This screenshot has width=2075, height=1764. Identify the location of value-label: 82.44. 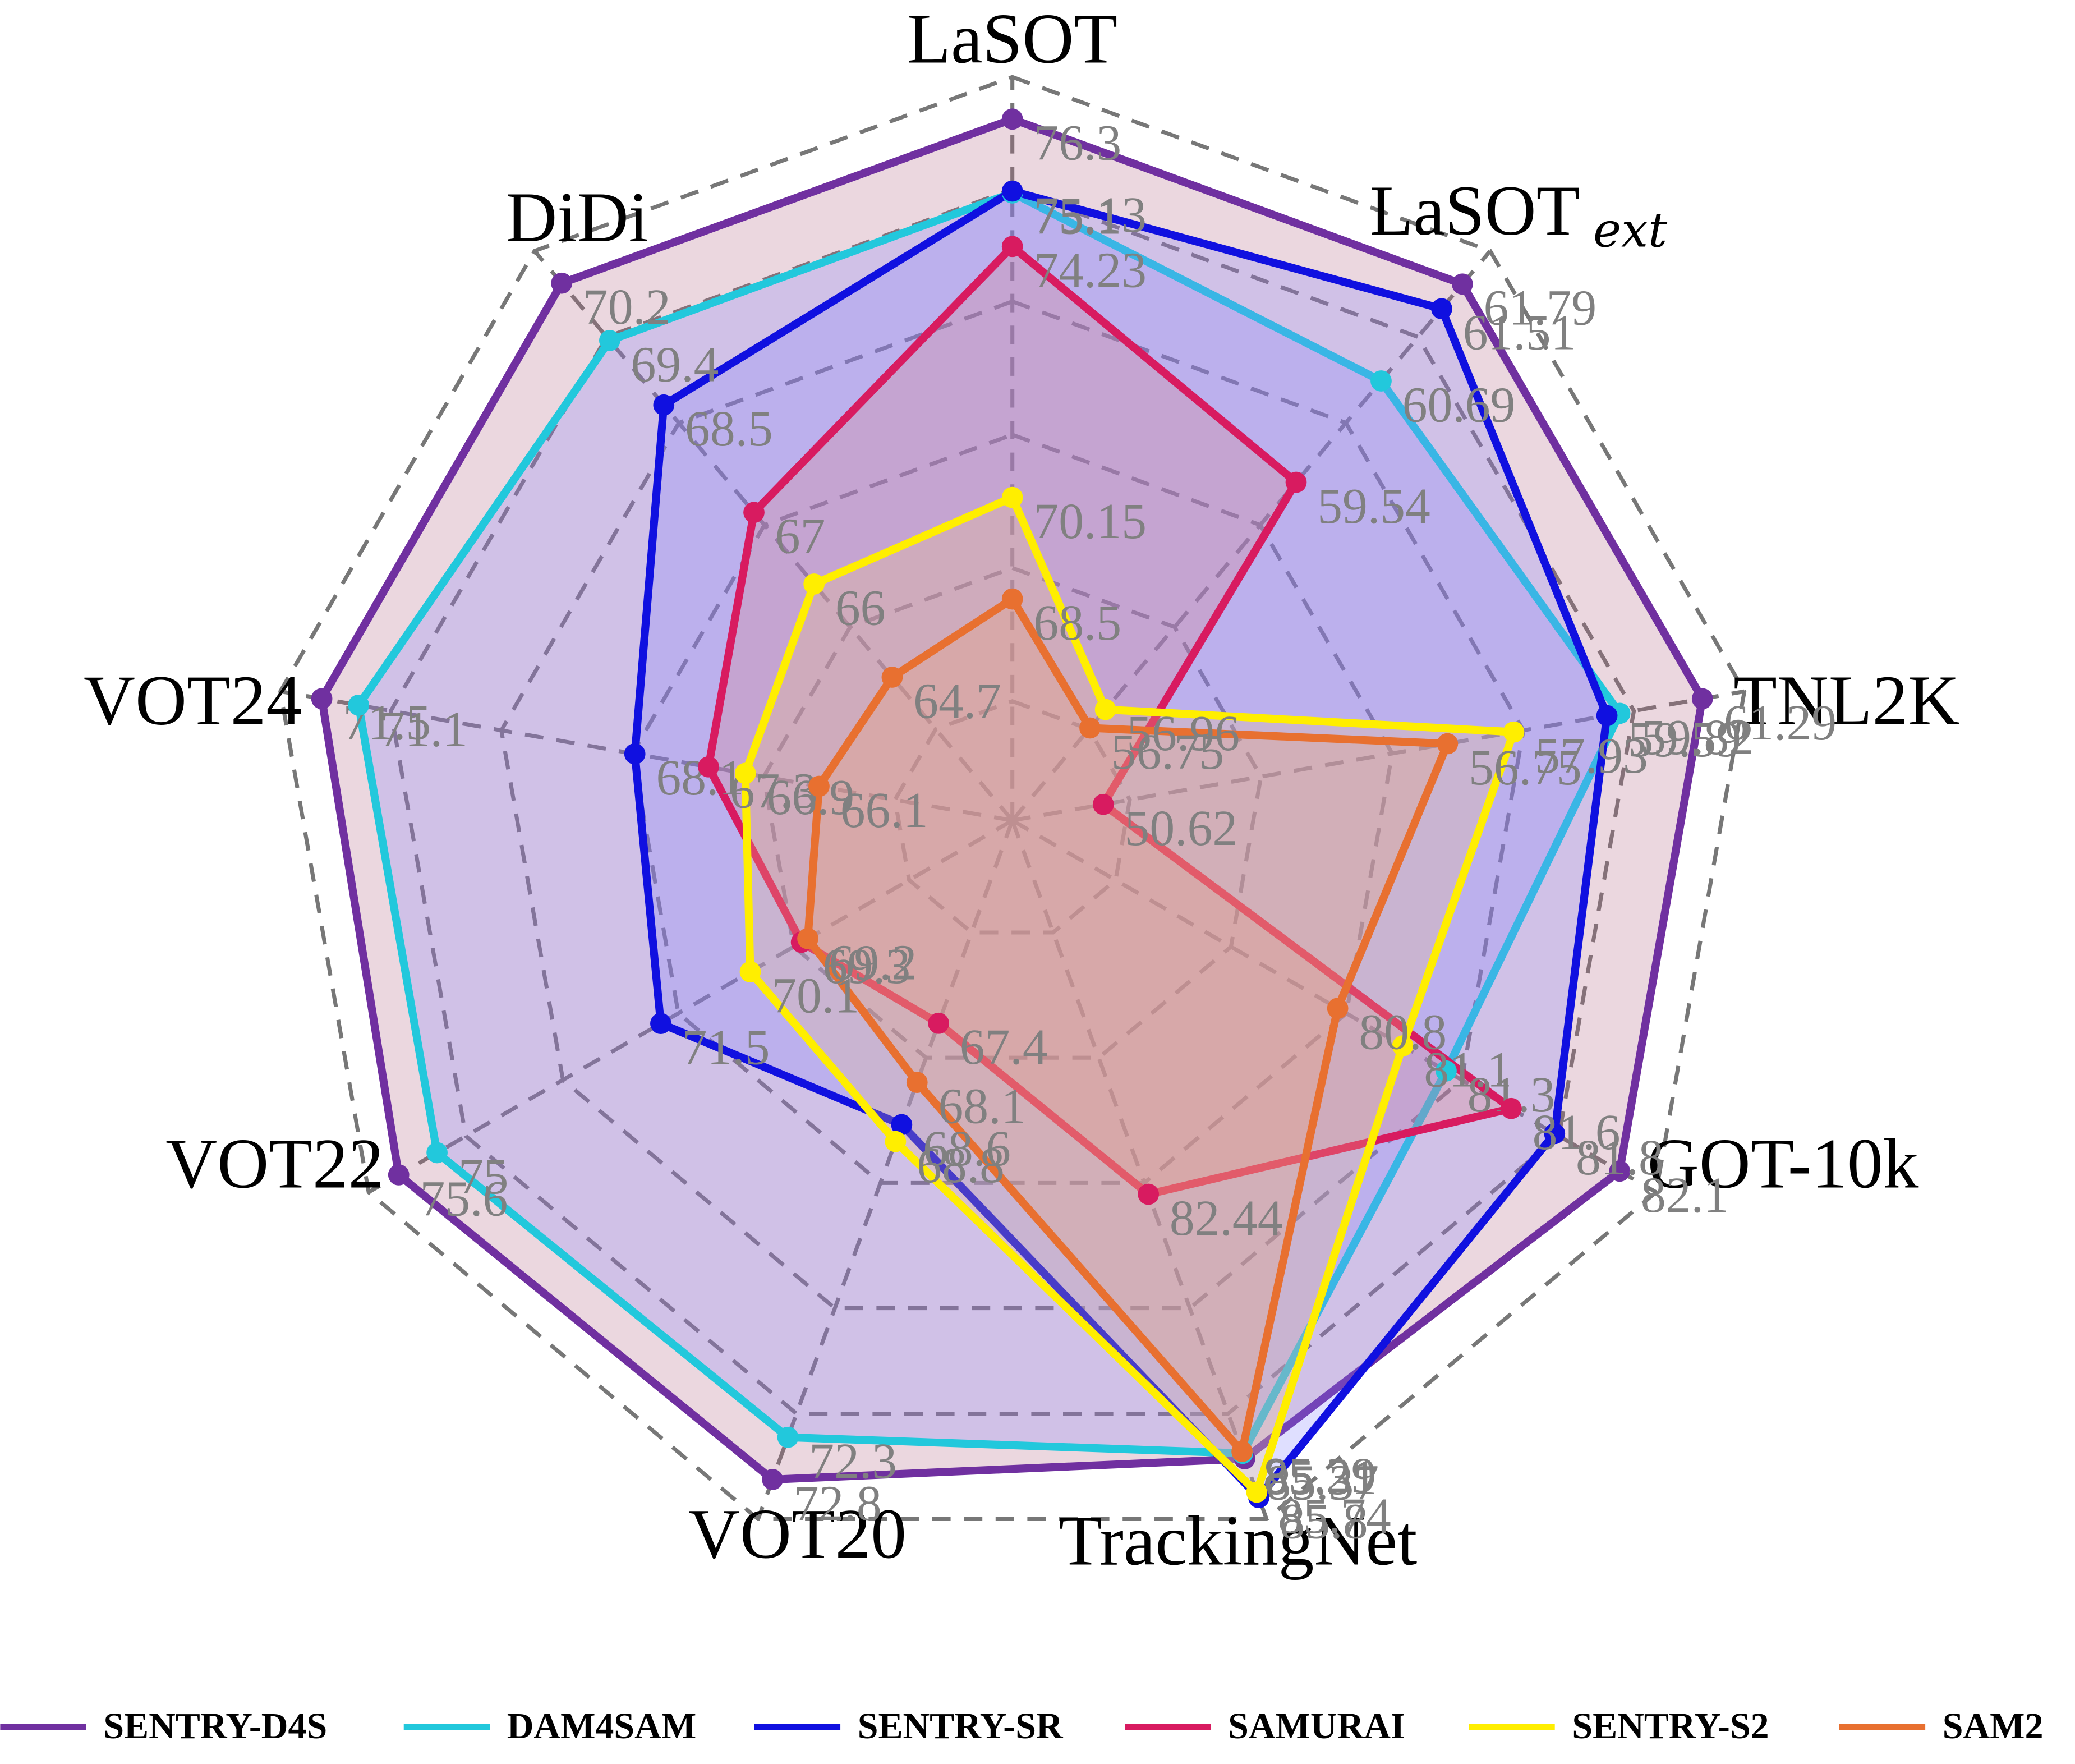
(1226, 1218).